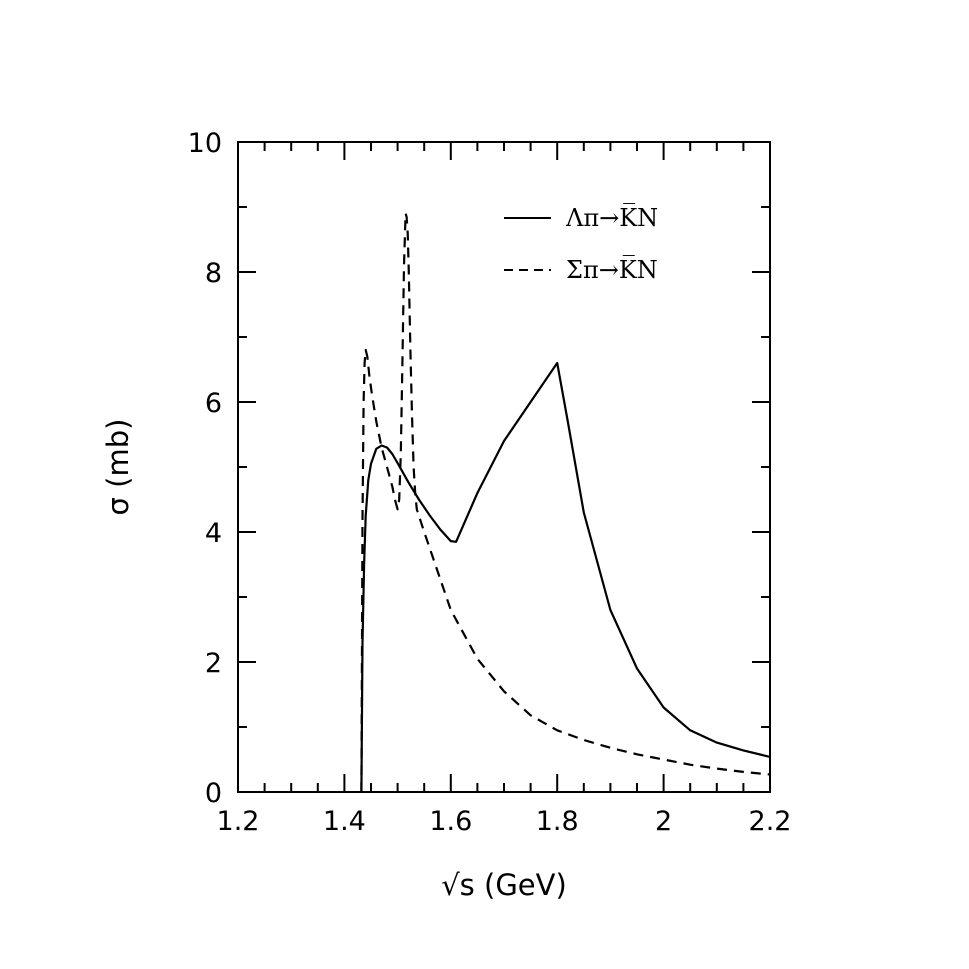 This screenshot has width=969, height=969. Describe the element at coordinates (213, 403) in the screenshot. I see `y-tick-label: 6` at that location.